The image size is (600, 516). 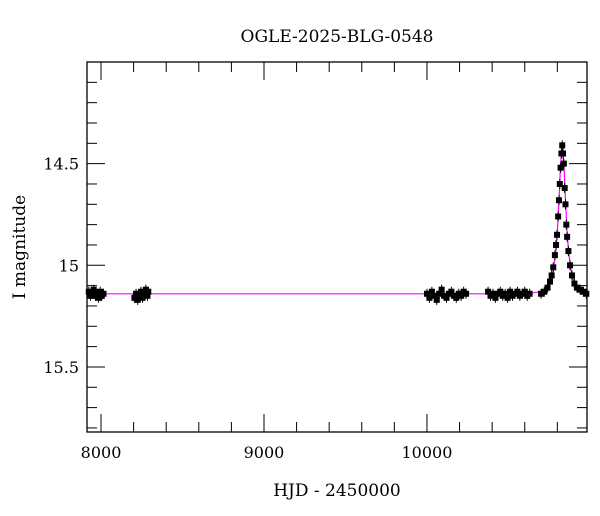 I want to click on y-tick-label: 15.5, so click(x=61, y=367).